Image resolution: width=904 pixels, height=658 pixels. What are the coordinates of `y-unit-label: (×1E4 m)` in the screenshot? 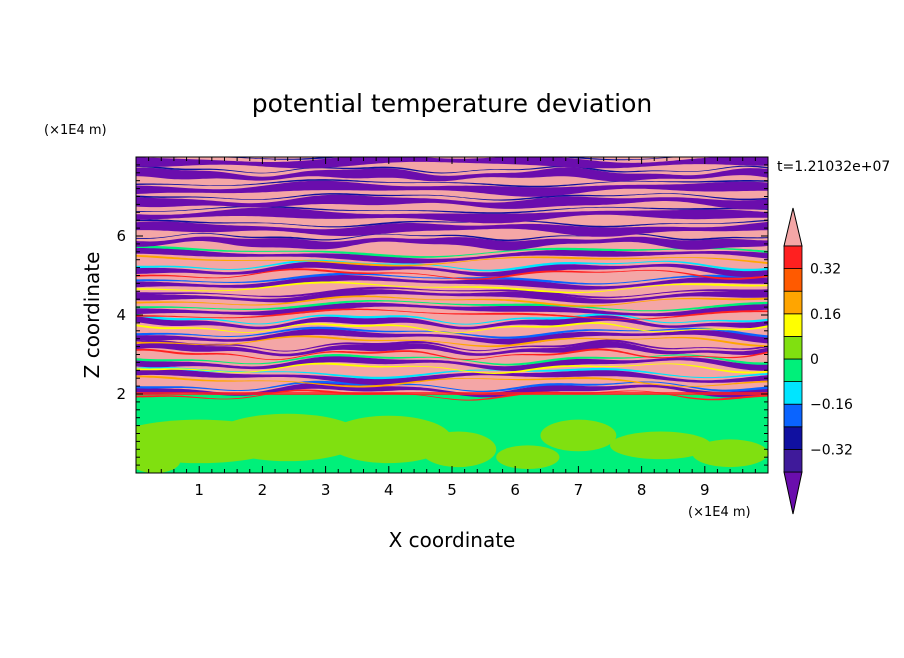 It's located at (75, 130).